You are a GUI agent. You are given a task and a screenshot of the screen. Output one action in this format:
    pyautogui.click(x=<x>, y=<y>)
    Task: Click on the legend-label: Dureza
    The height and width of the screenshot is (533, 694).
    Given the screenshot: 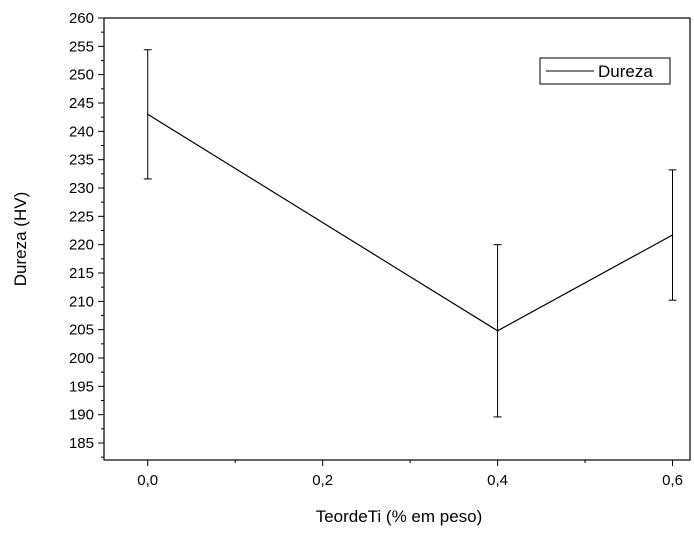 What is the action you would take?
    pyautogui.click(x=625, y=71)
    